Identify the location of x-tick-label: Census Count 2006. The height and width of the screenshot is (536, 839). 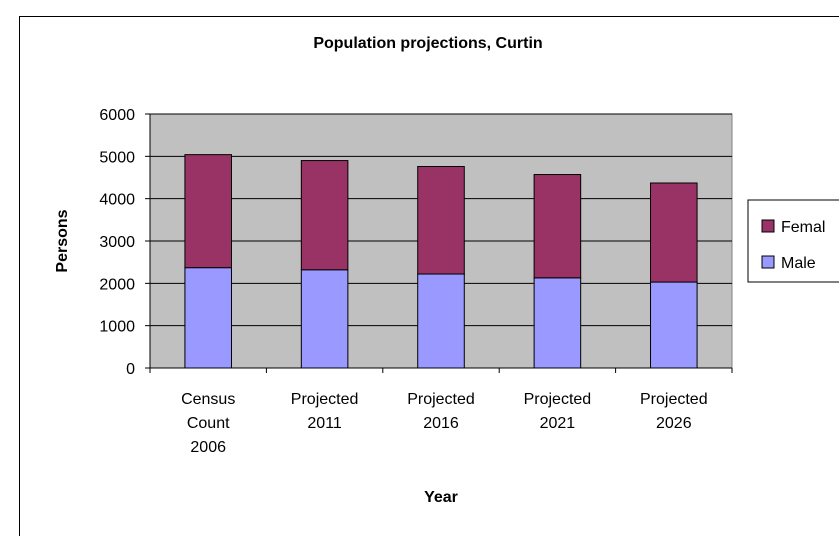
(208, 423).